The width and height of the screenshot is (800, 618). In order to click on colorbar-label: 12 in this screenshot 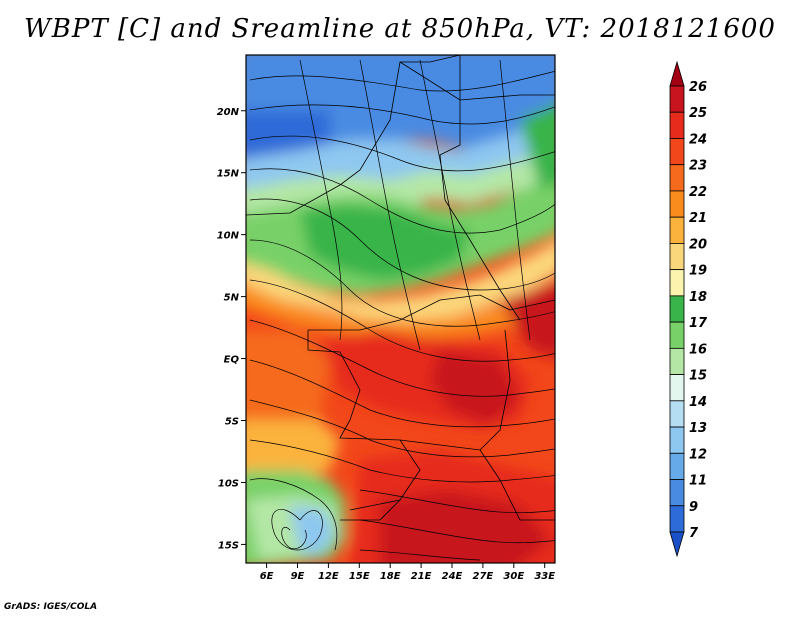, I will do `click(698, 454)`.